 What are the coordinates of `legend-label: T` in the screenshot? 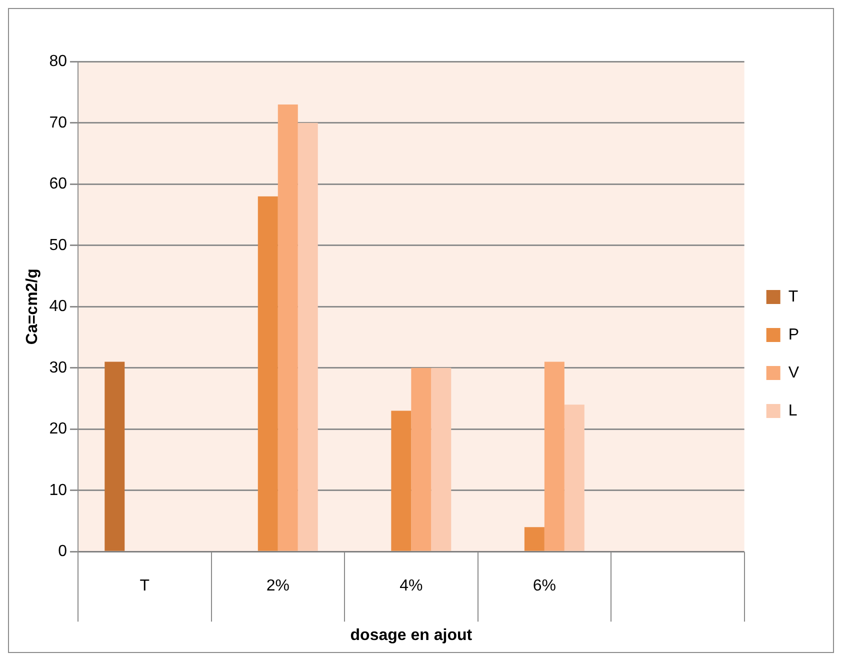 It's located at (793, 297).